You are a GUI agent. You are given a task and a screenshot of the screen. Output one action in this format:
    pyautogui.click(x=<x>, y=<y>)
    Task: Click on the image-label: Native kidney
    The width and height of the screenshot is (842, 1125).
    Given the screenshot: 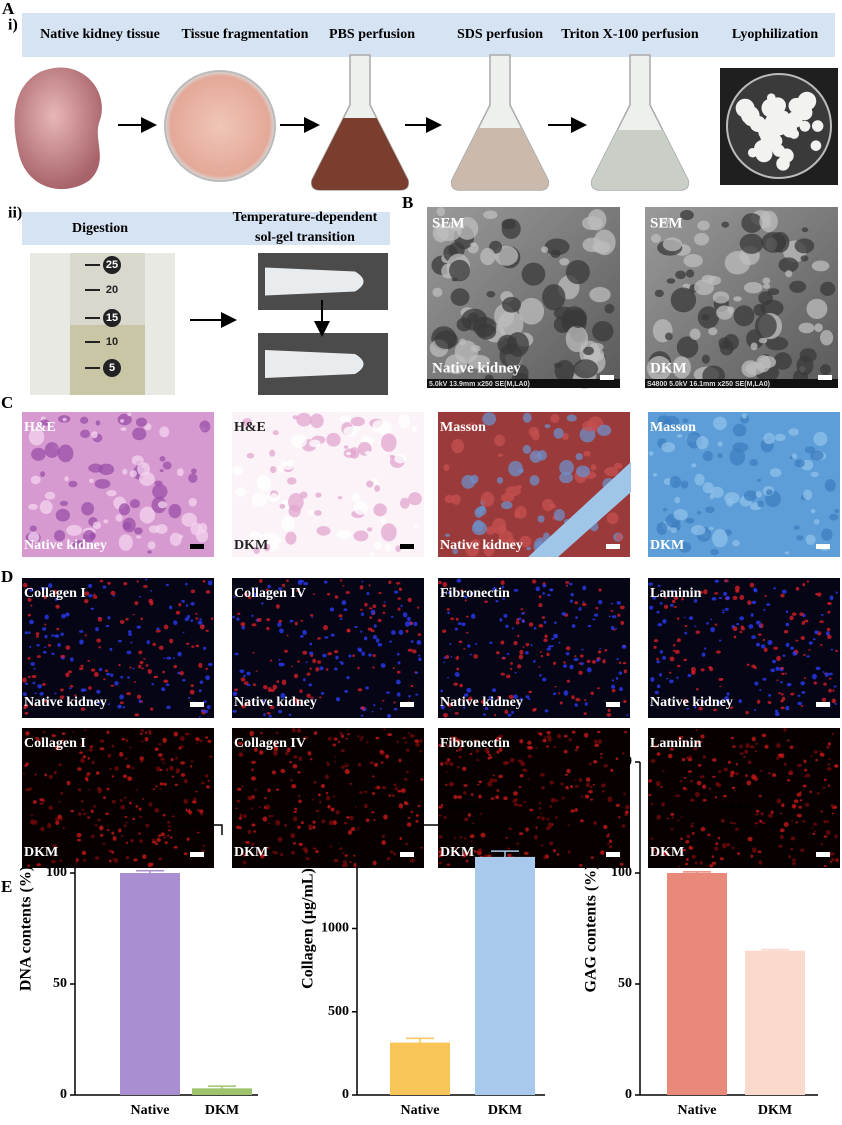 What is the action you would take?
    pyautogui.click(x=481, y=545)
    